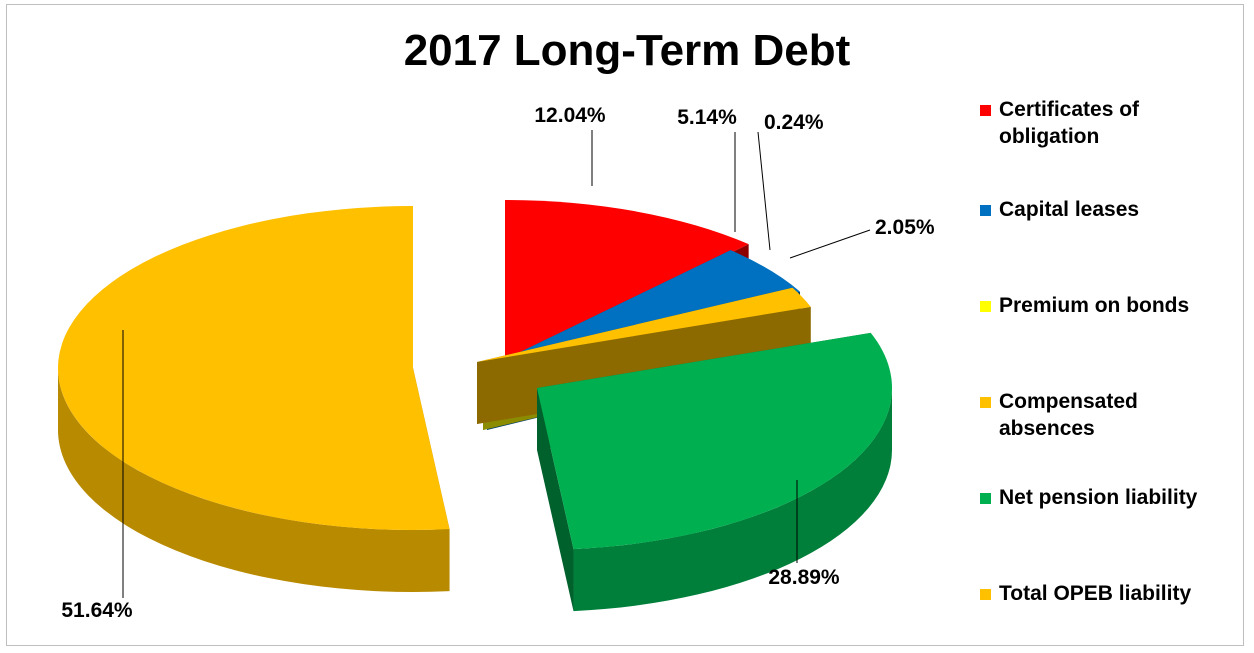 The image size is (1254, 653). I want to click on legend-item: Compensated absences, so click(1059, 415).